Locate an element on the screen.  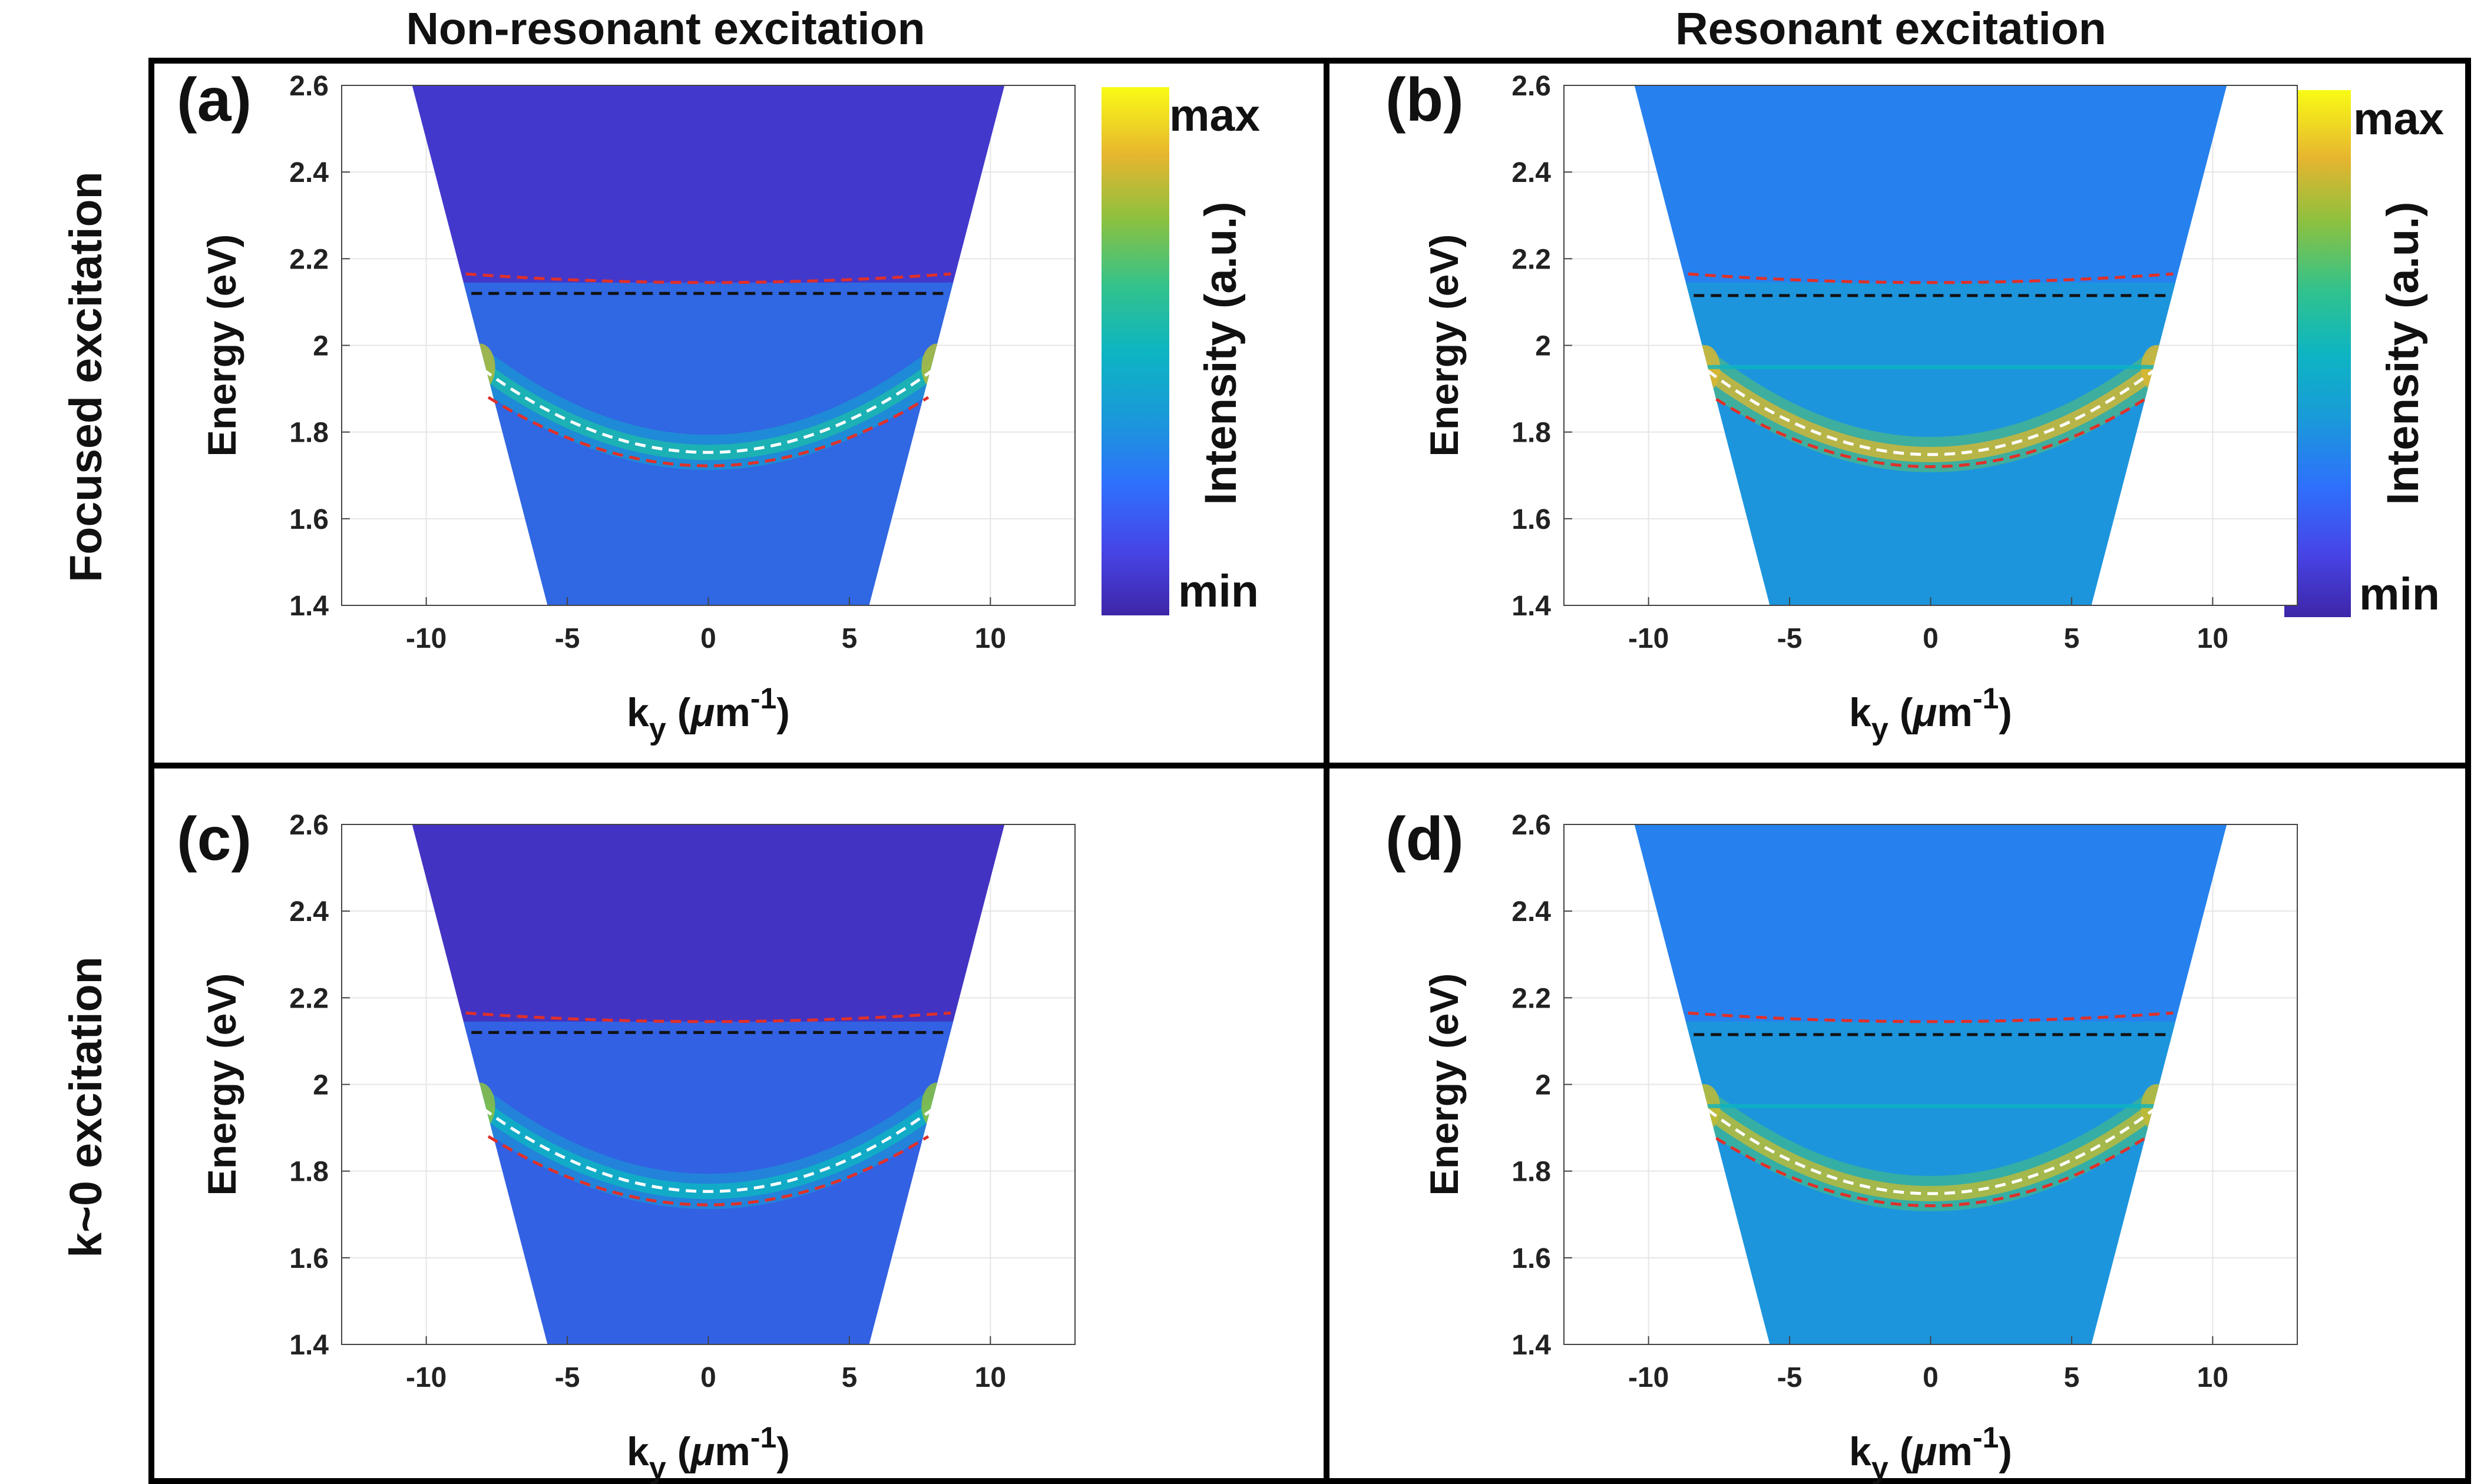
panel-label: (a) is located at coordinates (214, 100).